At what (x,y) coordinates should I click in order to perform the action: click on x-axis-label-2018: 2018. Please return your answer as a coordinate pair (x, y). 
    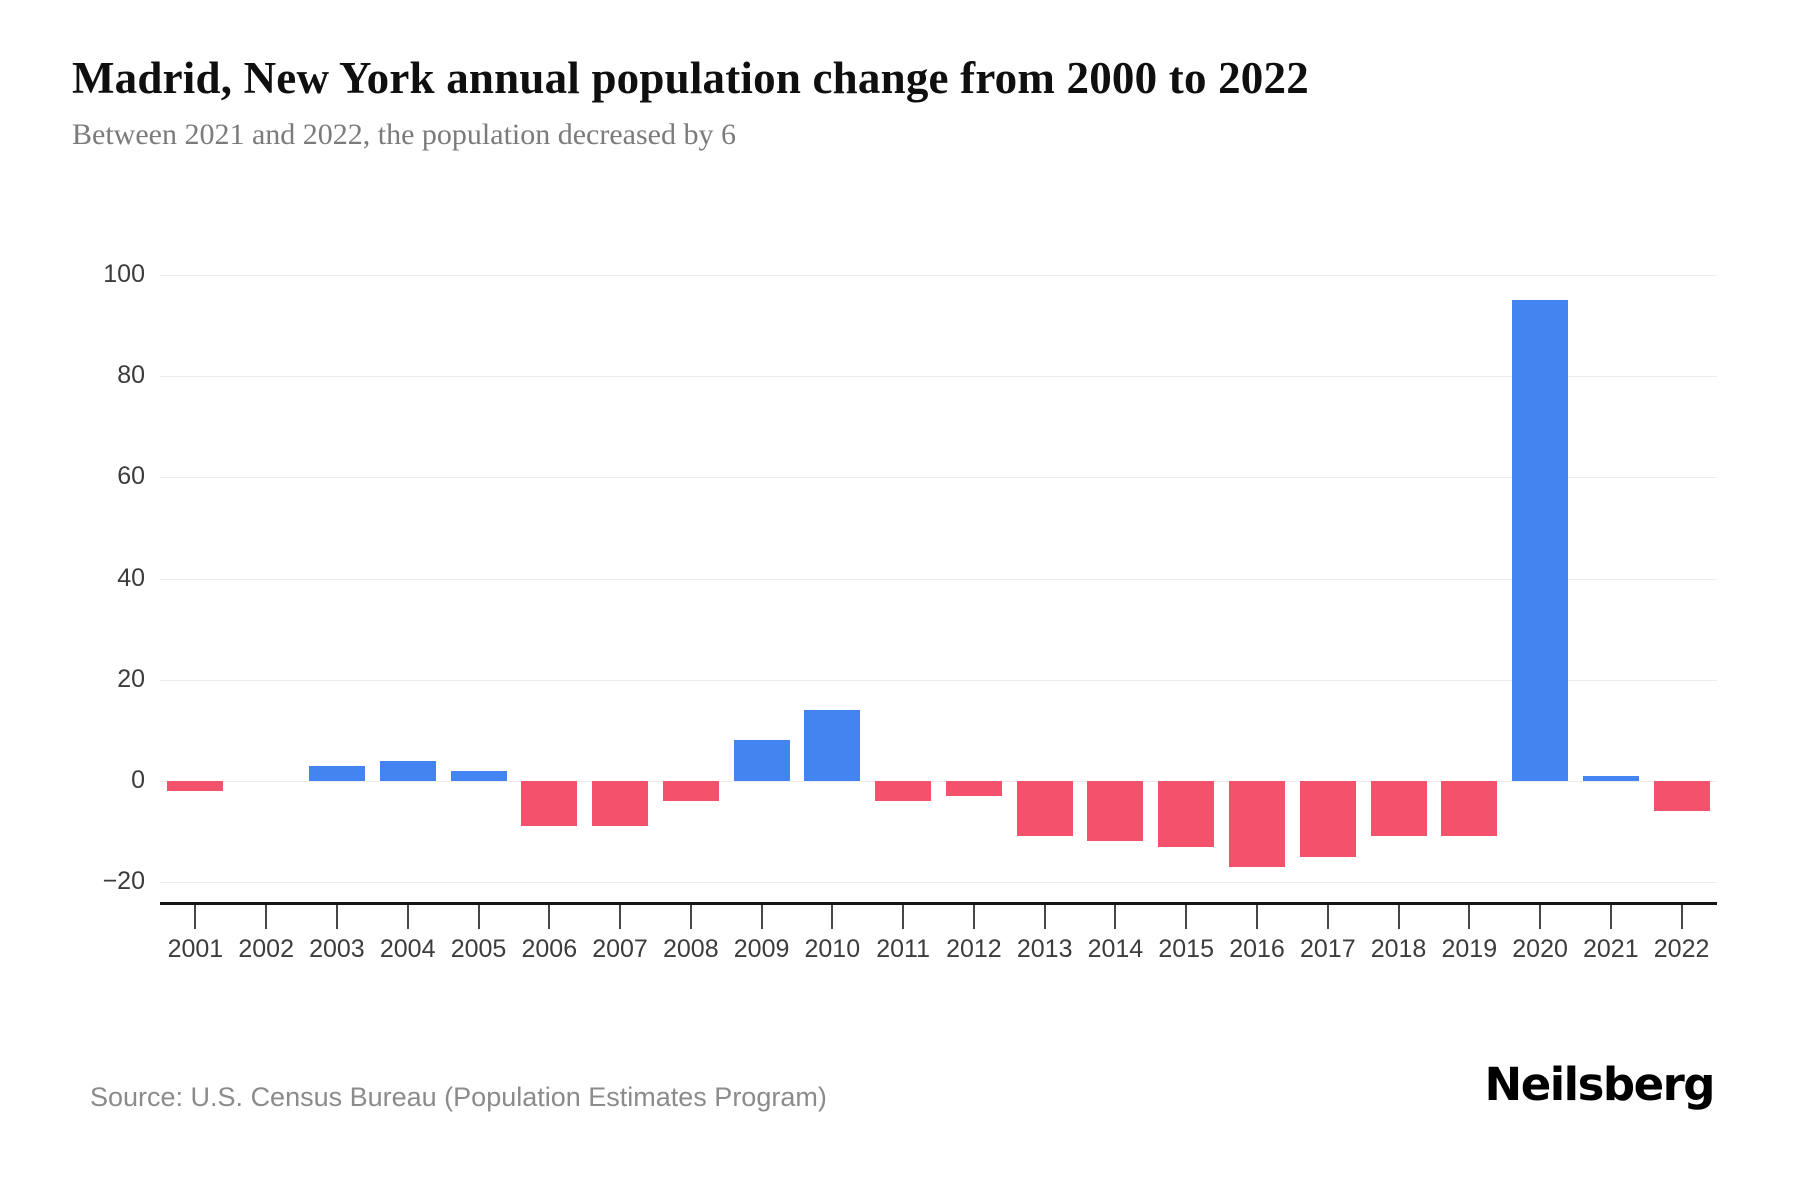
    Looking at the image, I should click on (1398, 949).